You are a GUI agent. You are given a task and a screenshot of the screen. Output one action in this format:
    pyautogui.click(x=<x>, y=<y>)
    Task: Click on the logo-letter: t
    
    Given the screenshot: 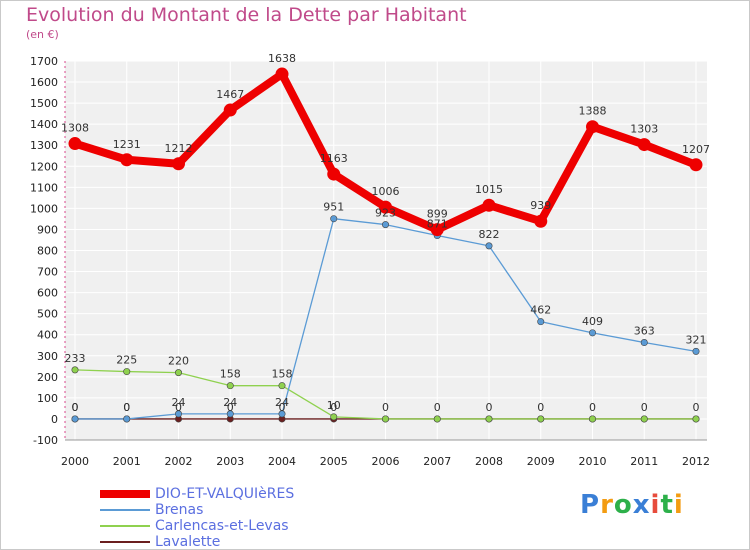 What is the action you would take?
    pyautogui.click(x=667, y=505)
    